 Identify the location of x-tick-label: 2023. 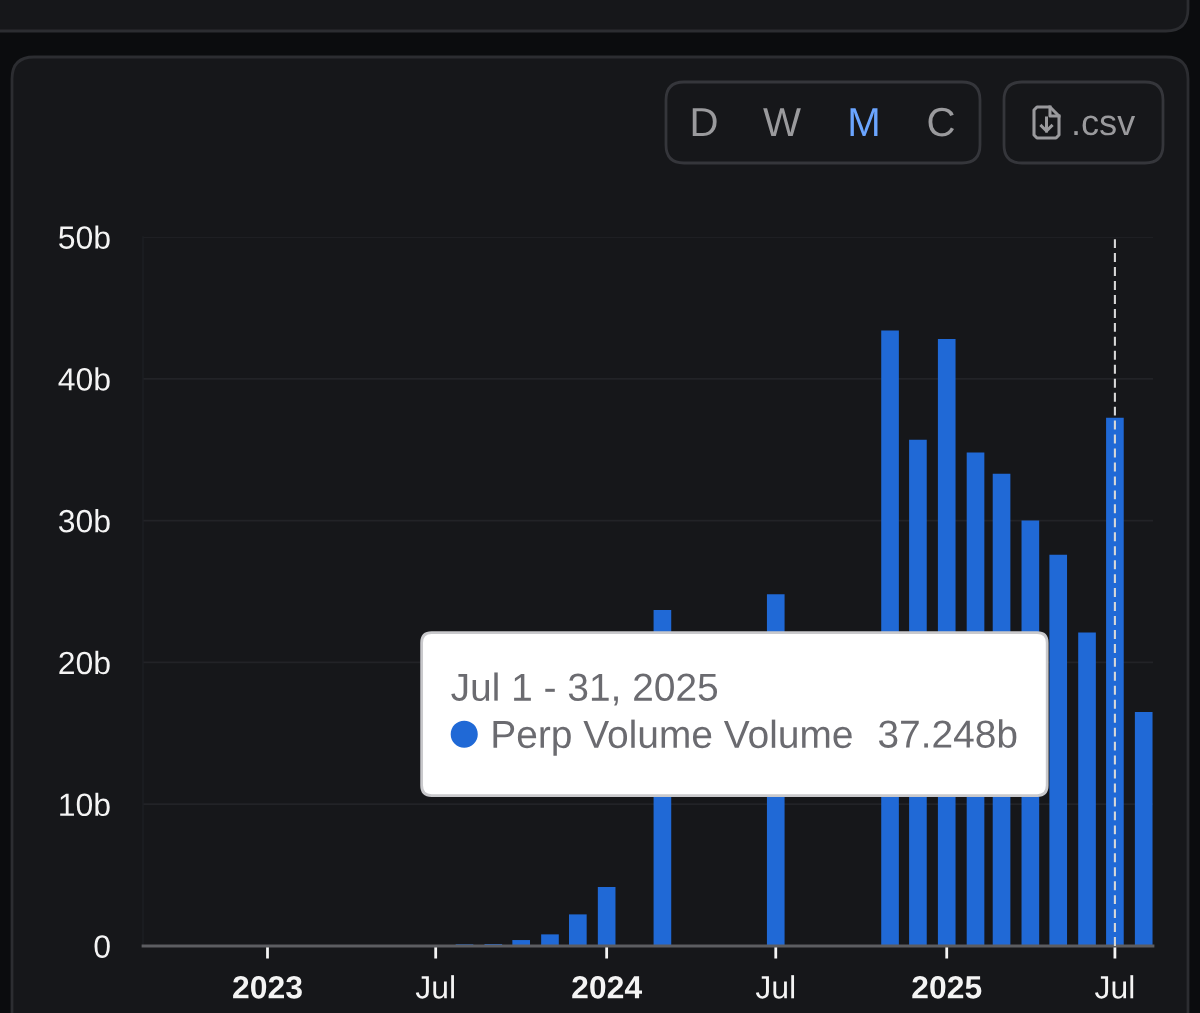
(267, 987).